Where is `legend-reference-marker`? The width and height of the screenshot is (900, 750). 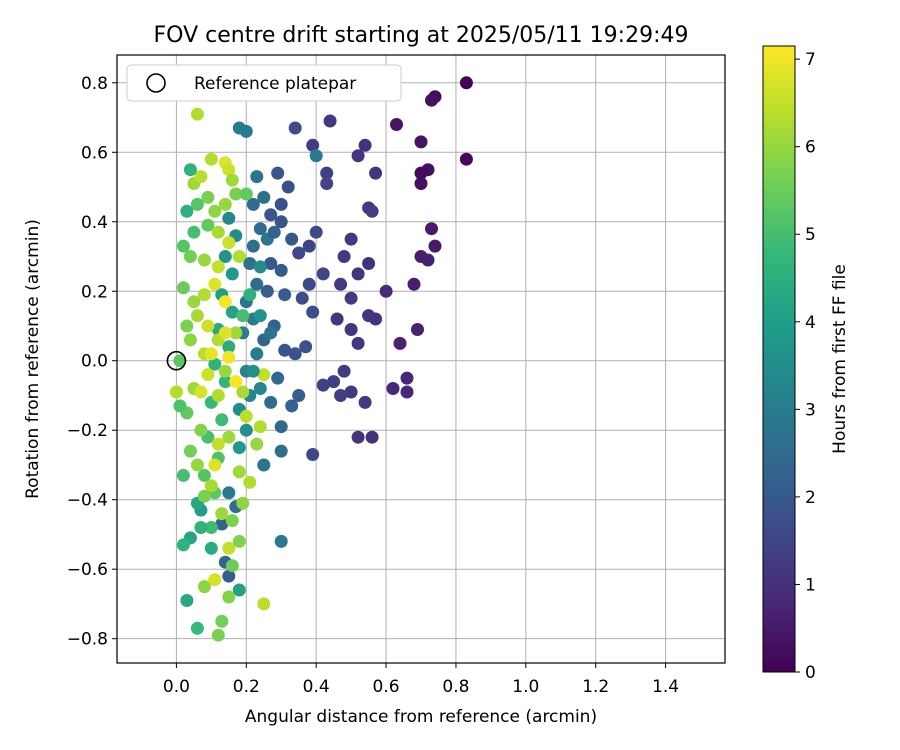 legend-reference-marker is located at coordinates (156, 83).